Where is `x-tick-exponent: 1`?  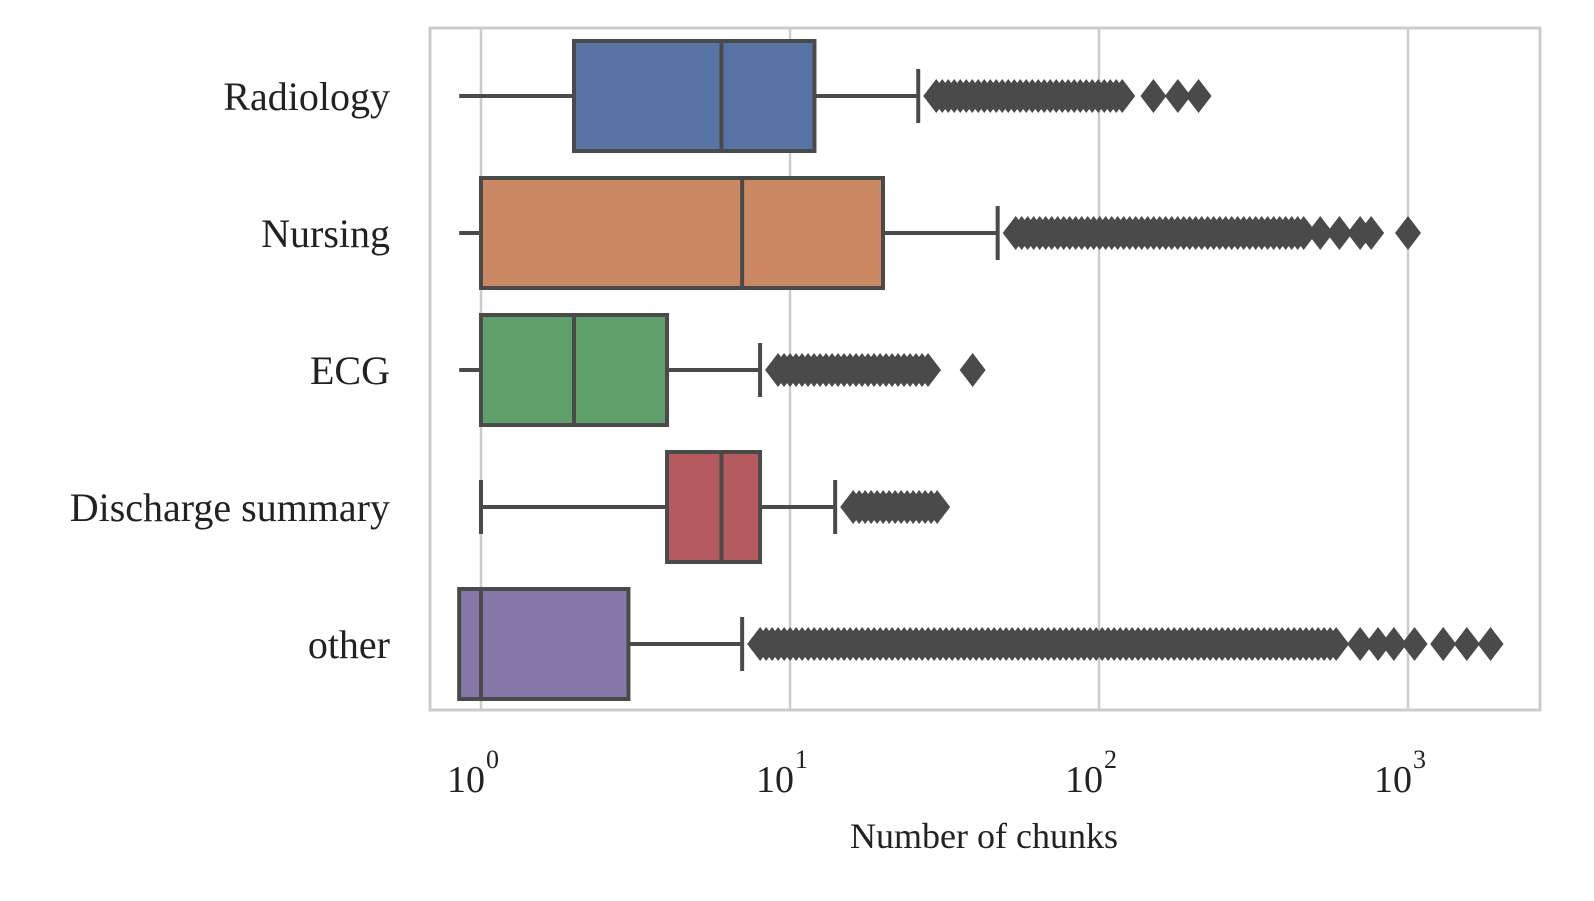 x-tick-exponent: 1 is located at coordinates (801, 759).